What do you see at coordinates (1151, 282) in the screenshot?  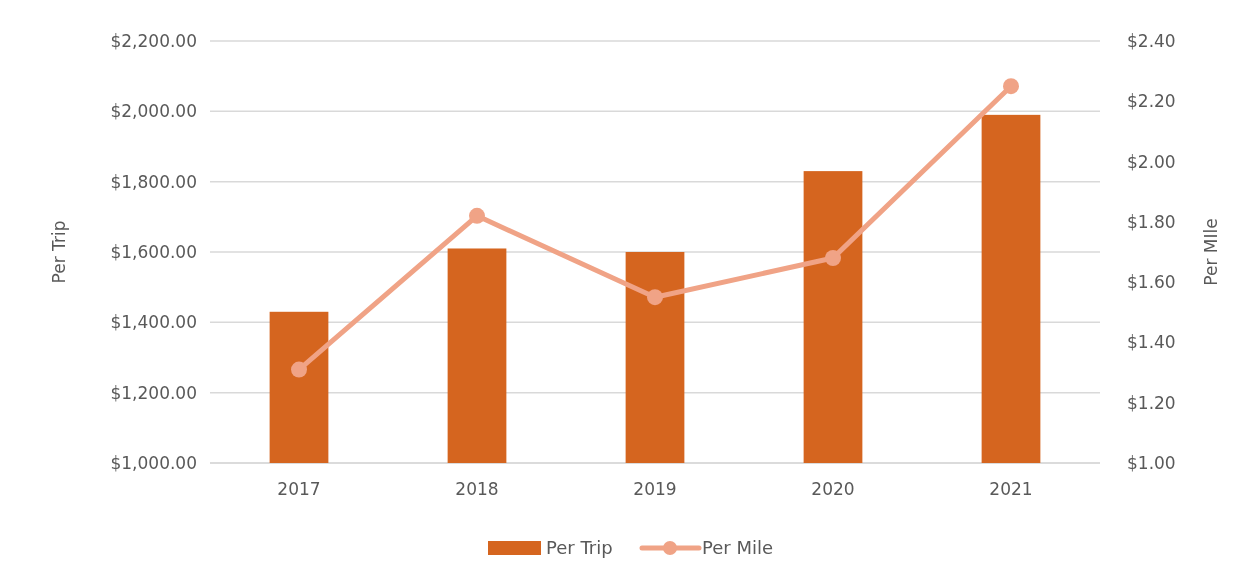 I see `y2-tick-label: $1.60` at bounding box center [1151, 282].